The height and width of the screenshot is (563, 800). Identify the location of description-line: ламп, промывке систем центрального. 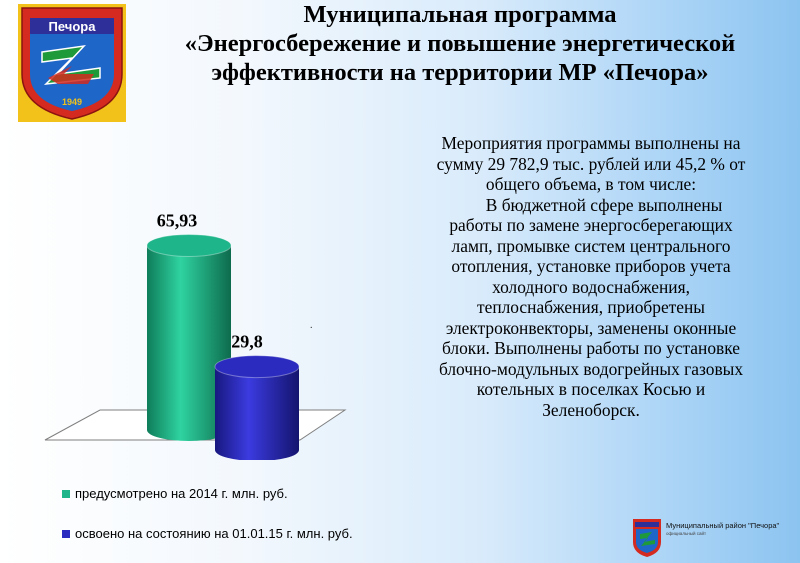
(591, 245).